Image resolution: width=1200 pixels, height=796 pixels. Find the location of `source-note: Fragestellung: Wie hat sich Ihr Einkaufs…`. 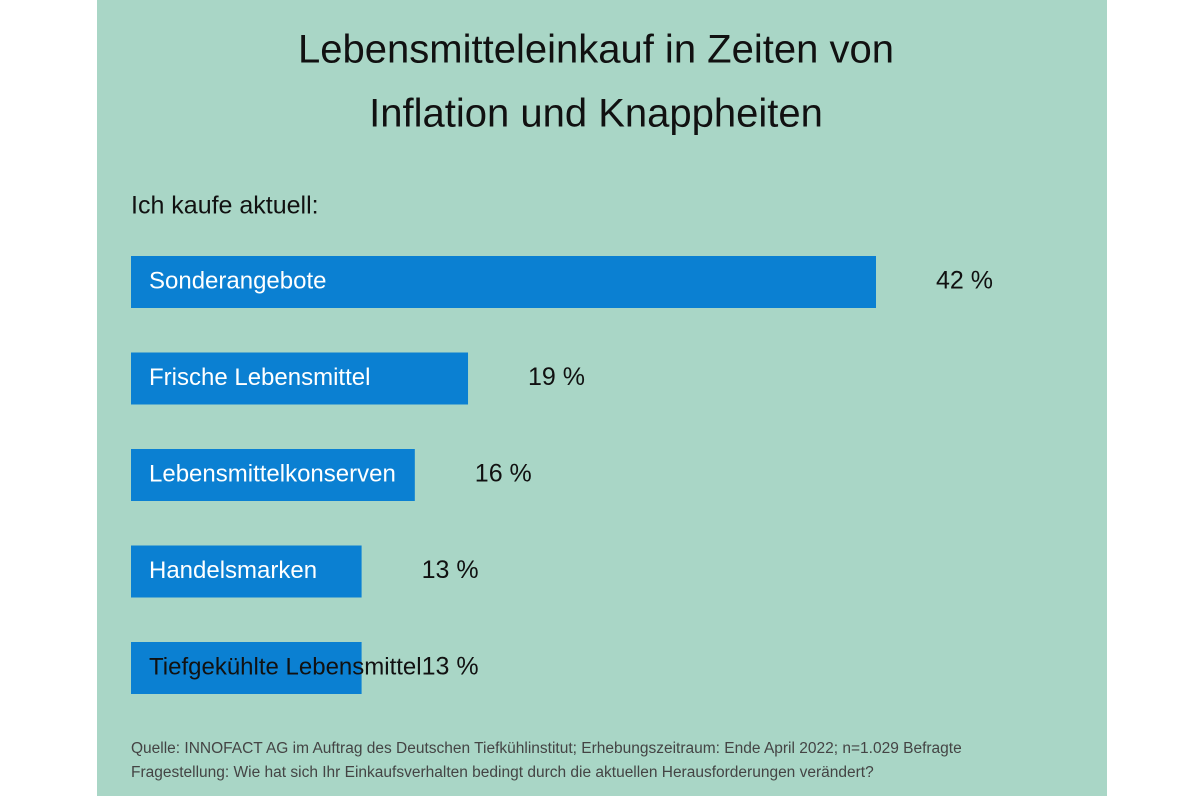

source-note: Fragestellung: Wie hat sich Ihr Einkaufs… is located at coordinates (502, 772).